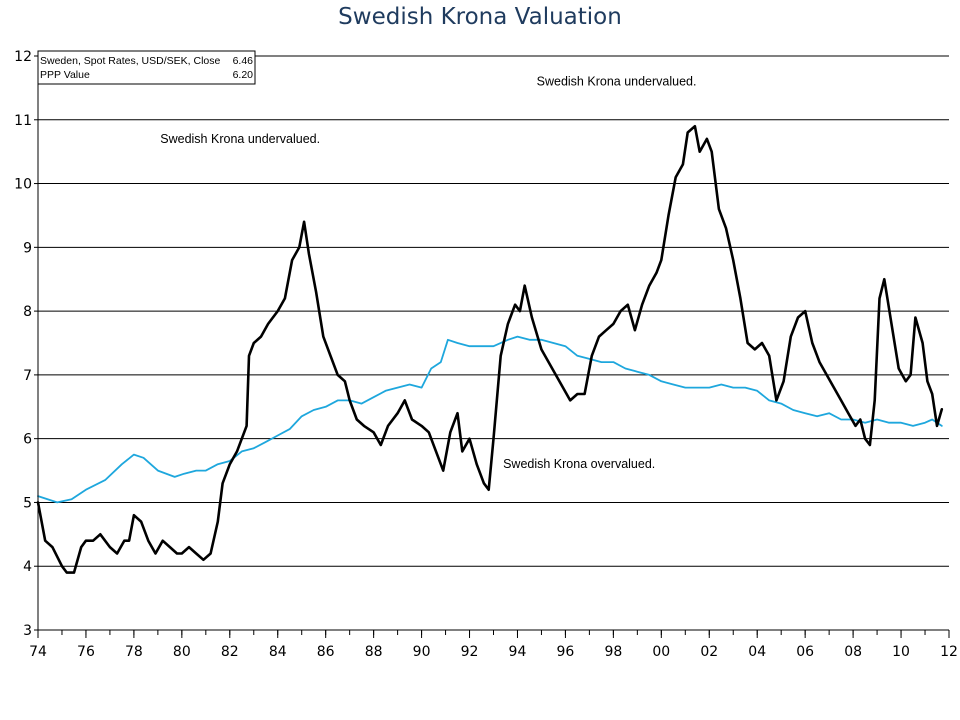  What do you see at coordinates (422, 652) in the screenshot?
I see `x-tick-label-90: 90` at bounding box center [422, 652].